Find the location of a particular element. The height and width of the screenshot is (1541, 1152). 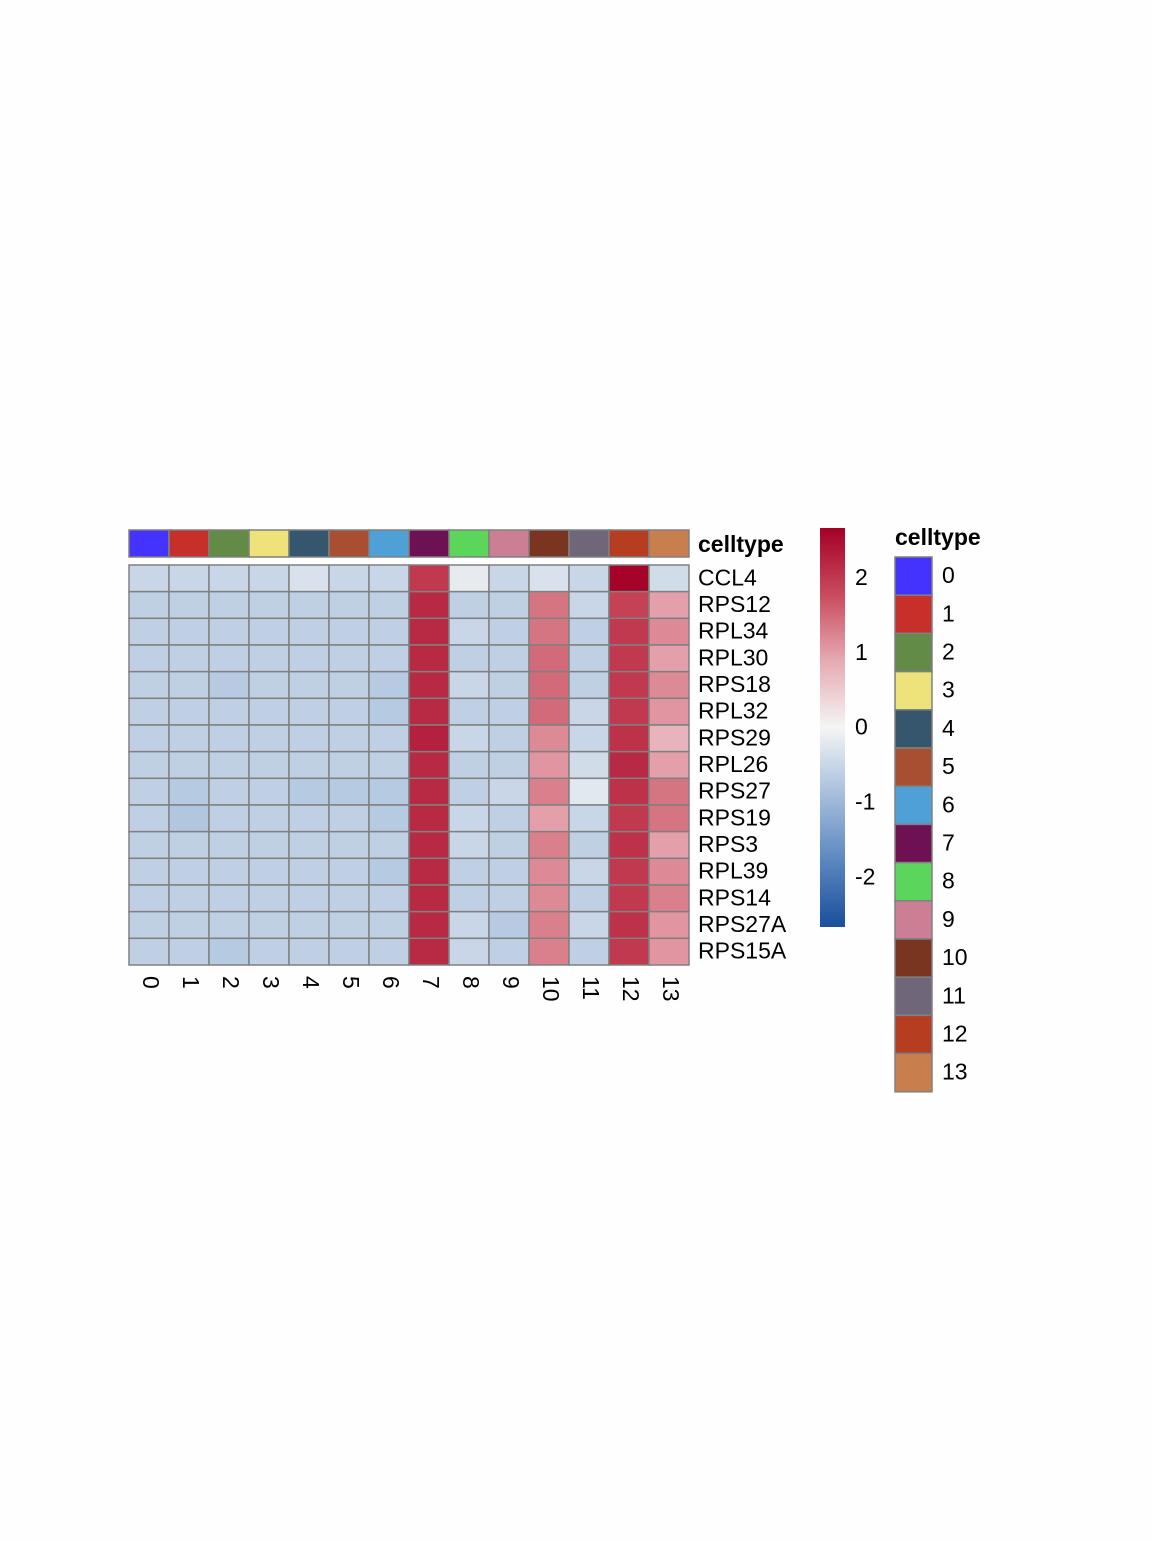

row-label: RPS27 is located at coordinates (734, 791).